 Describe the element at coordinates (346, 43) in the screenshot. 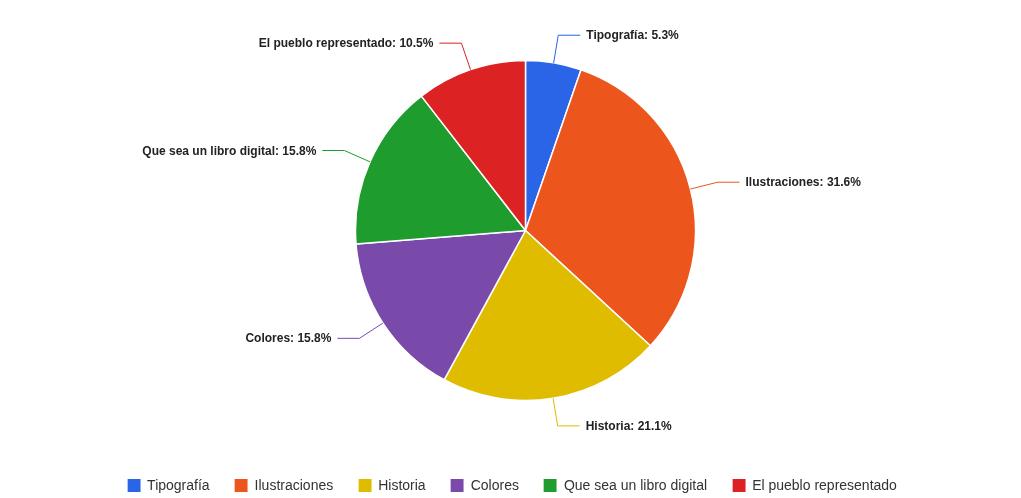

I see `data-label: El pueblo representado: 10.5%` at that location.